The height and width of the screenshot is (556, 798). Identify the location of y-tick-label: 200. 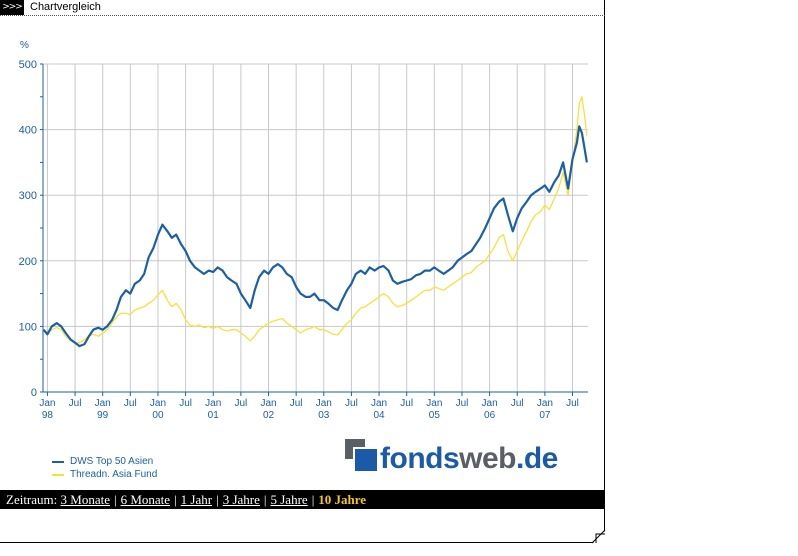
(28, 262).